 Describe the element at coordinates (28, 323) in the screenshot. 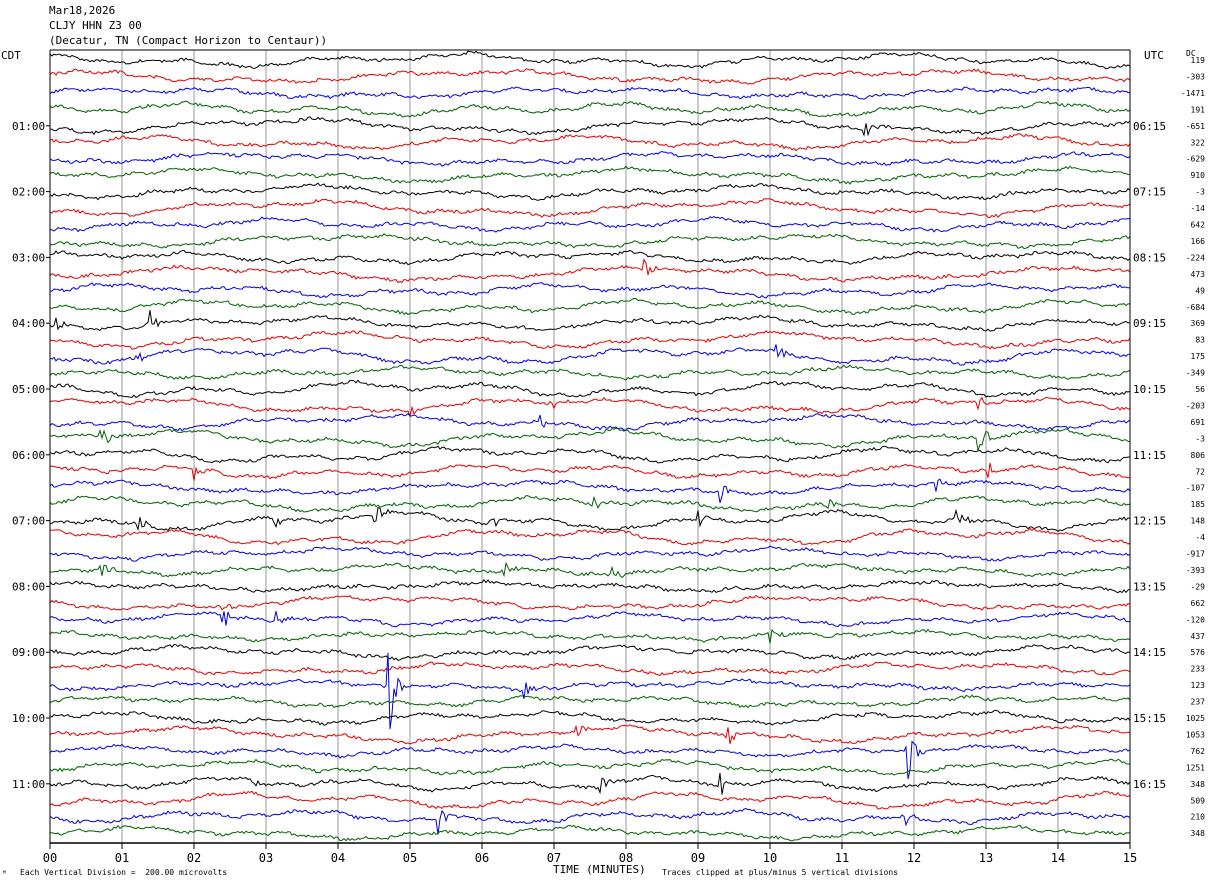

I see `left-time-label: 04:00` at that location.